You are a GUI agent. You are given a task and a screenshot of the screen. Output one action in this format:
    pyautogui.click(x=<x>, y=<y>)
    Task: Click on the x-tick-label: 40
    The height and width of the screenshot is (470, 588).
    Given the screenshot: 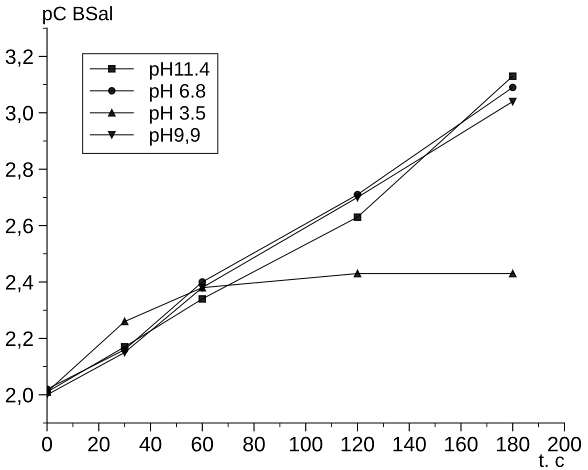 What is the action you would take?
    pyautogui.click(x=150, y=444)
    